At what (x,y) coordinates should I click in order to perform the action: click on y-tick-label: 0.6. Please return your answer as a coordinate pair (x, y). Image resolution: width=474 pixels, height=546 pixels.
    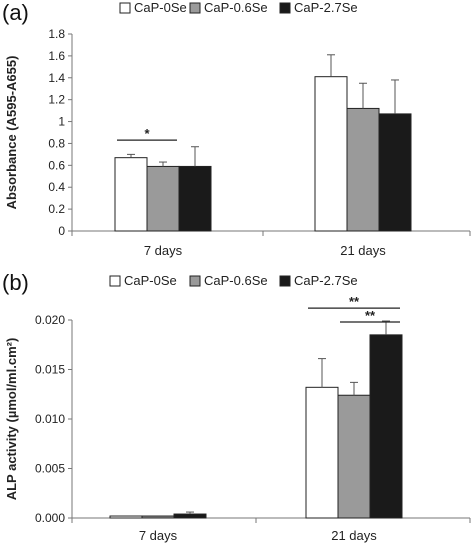
    Looking at the image, I should click on (56, 165).